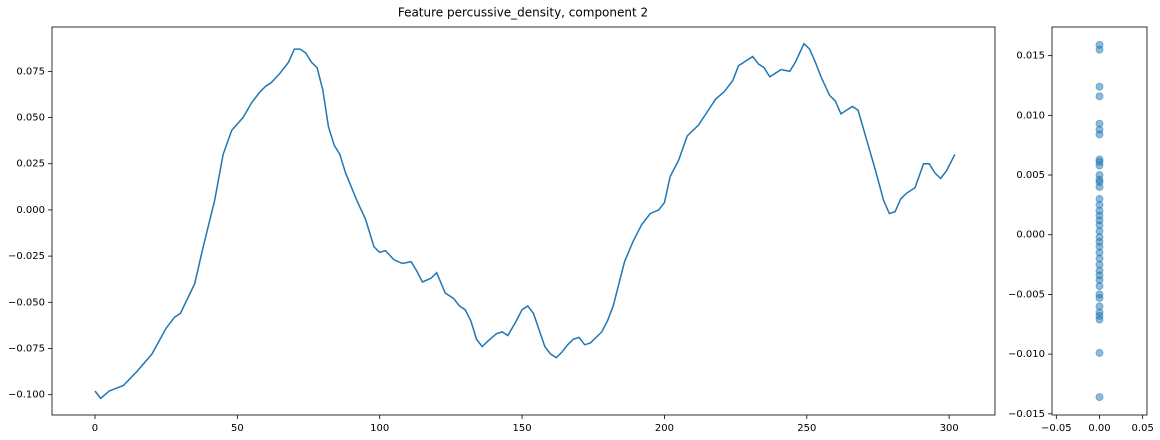  What do you see at coordinates (30, 118) in the screenshot?
I see `y-tick-label: 0.050` at bounding box center [30, 118].